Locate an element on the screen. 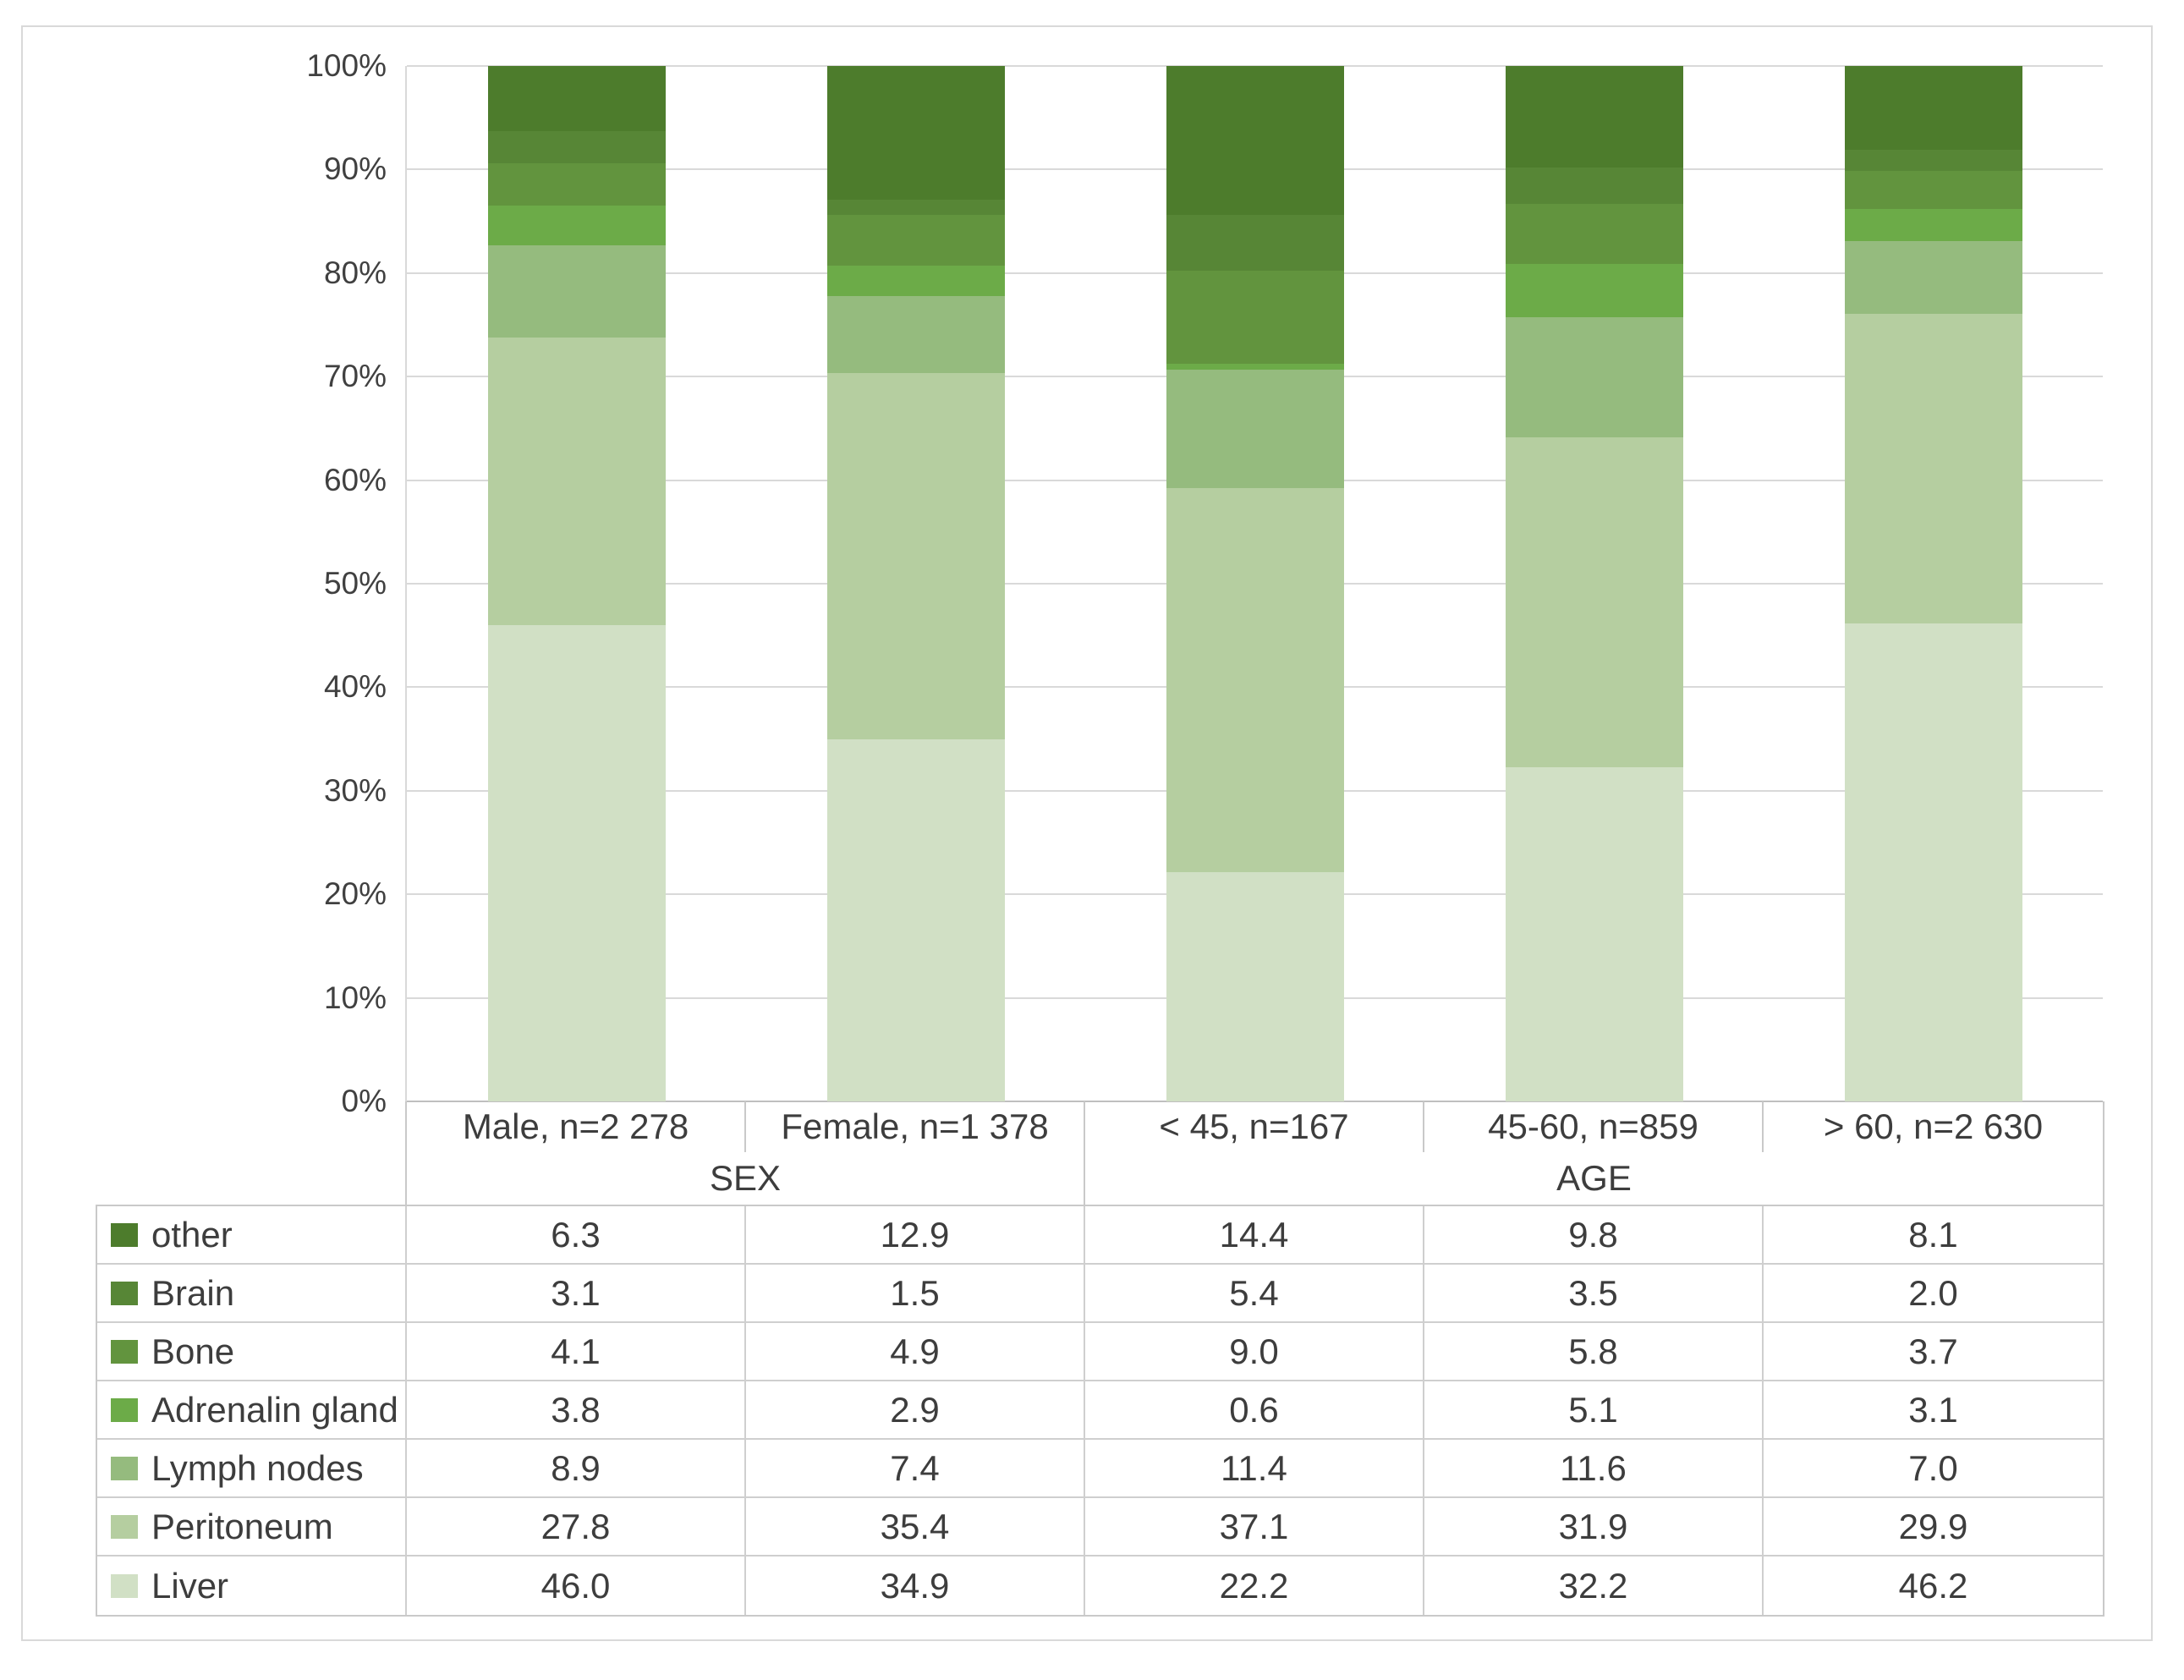  value-cell: 34.9 is located at coordinates (916, 1585).